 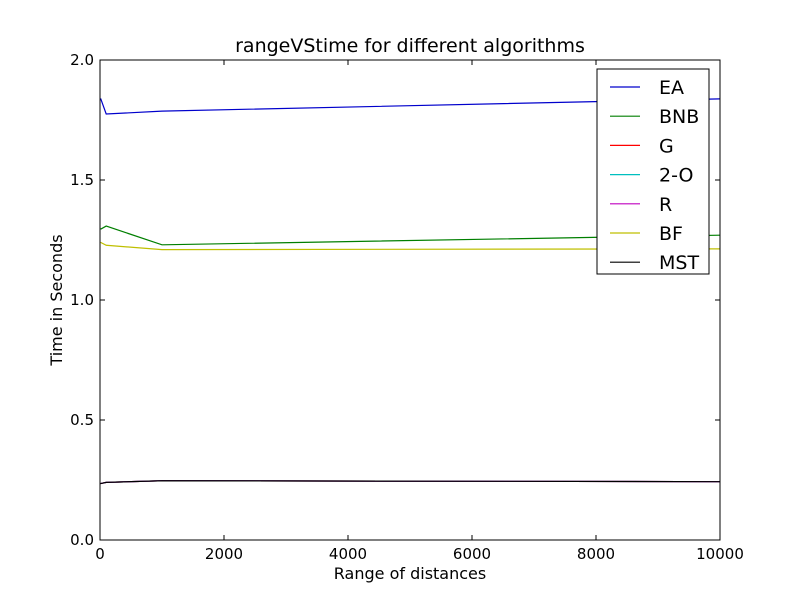 I want to click on x-tick-label: 6000, so click(x=472, y=554).